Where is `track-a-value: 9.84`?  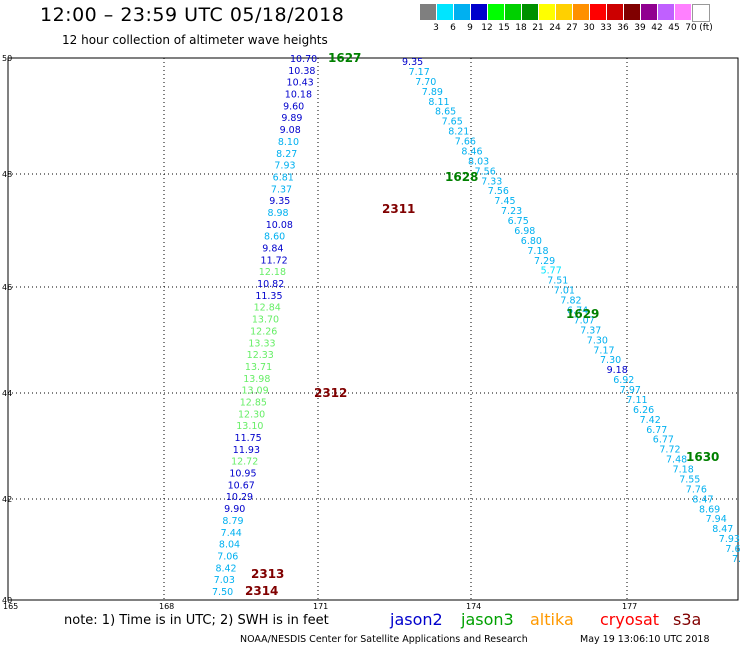
track-a-value: 9.84 is located at coordinates (272, 249).